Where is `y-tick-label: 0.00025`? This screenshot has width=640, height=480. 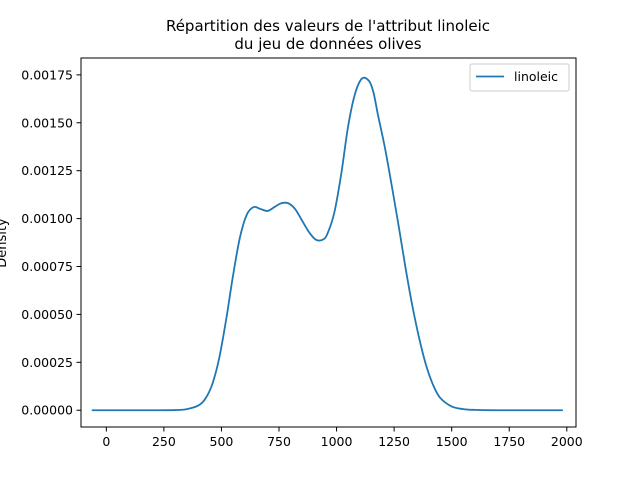
y-tick-label: 0.00025 is located at coordinates (47, 362).